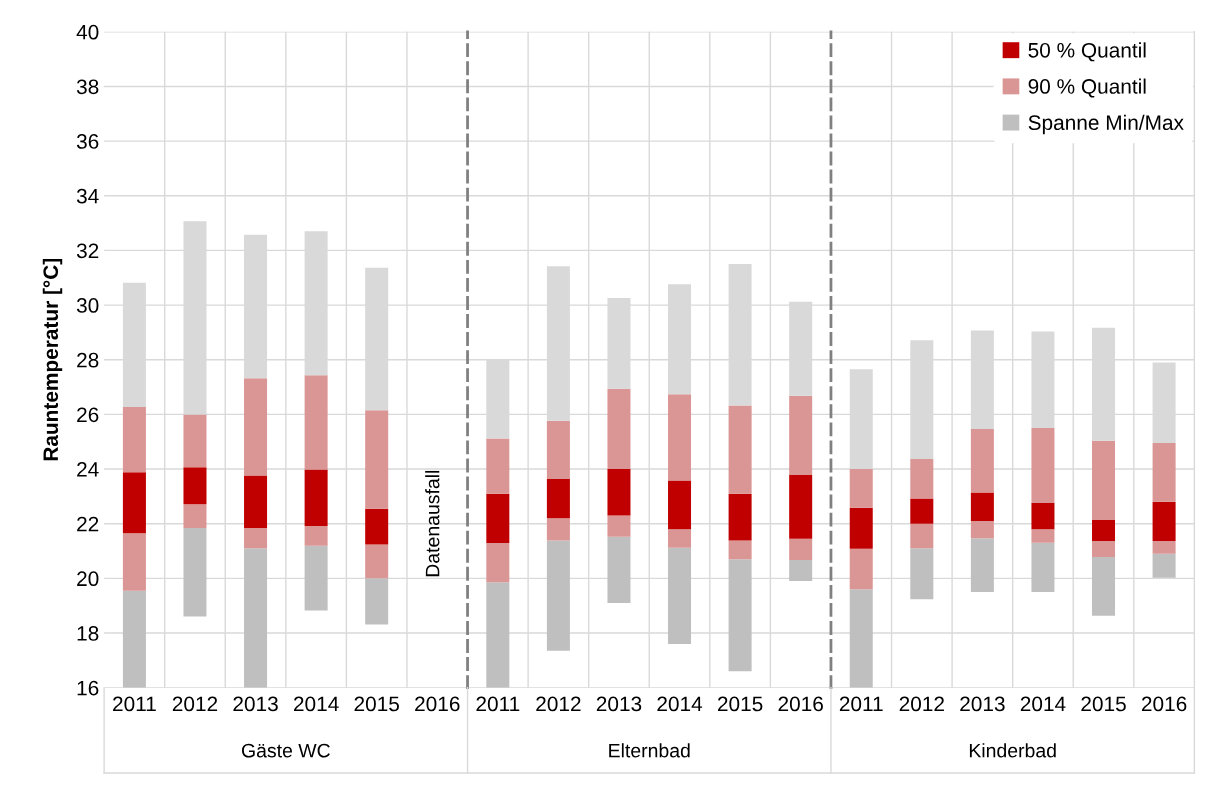  I want to click on y-tick-label: 20, so click(88, 579).